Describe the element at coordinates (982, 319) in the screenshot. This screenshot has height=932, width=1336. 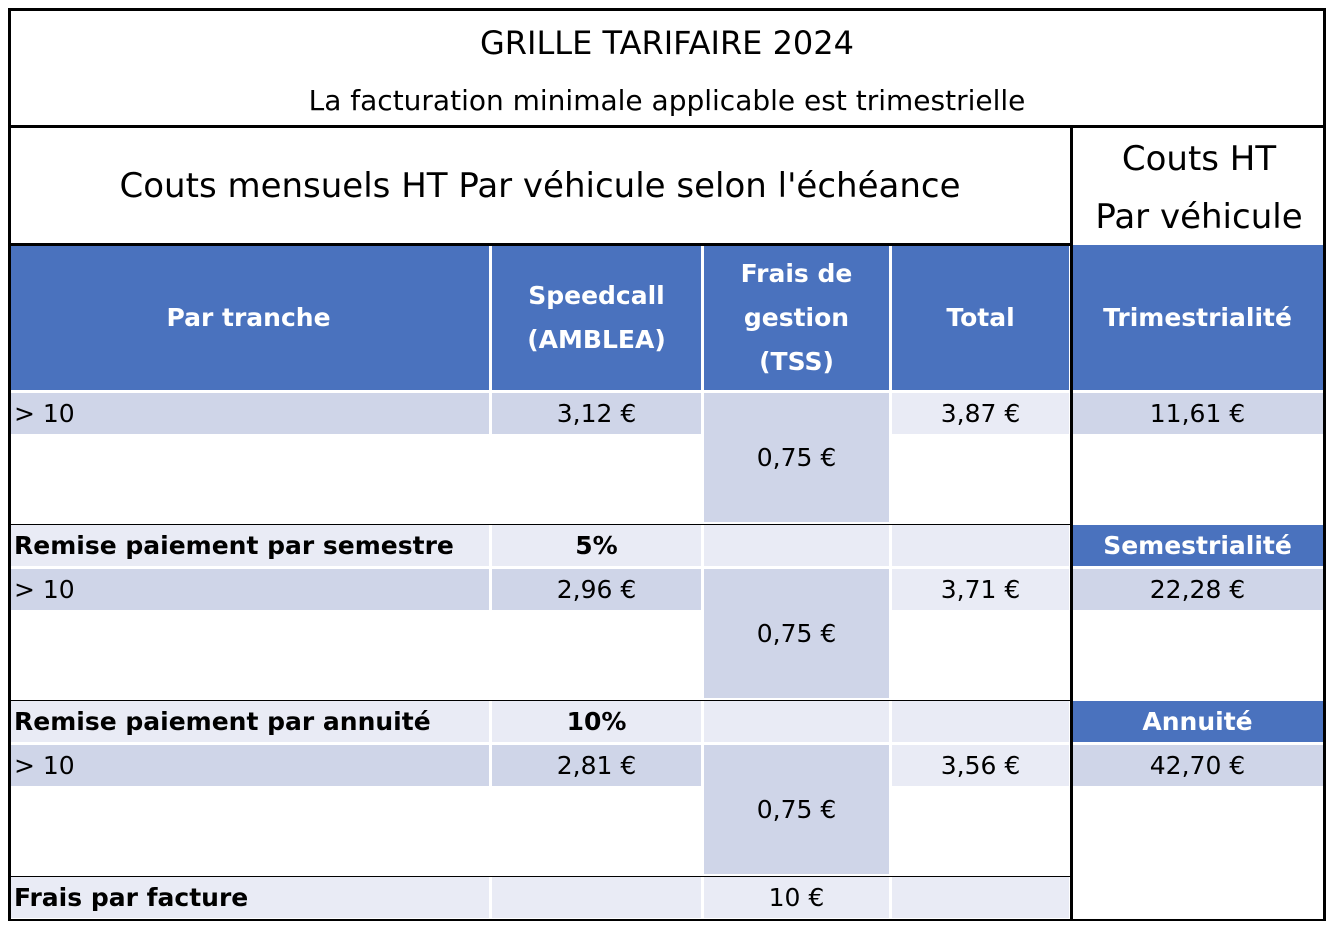
I see `column-header: Total` at that location.